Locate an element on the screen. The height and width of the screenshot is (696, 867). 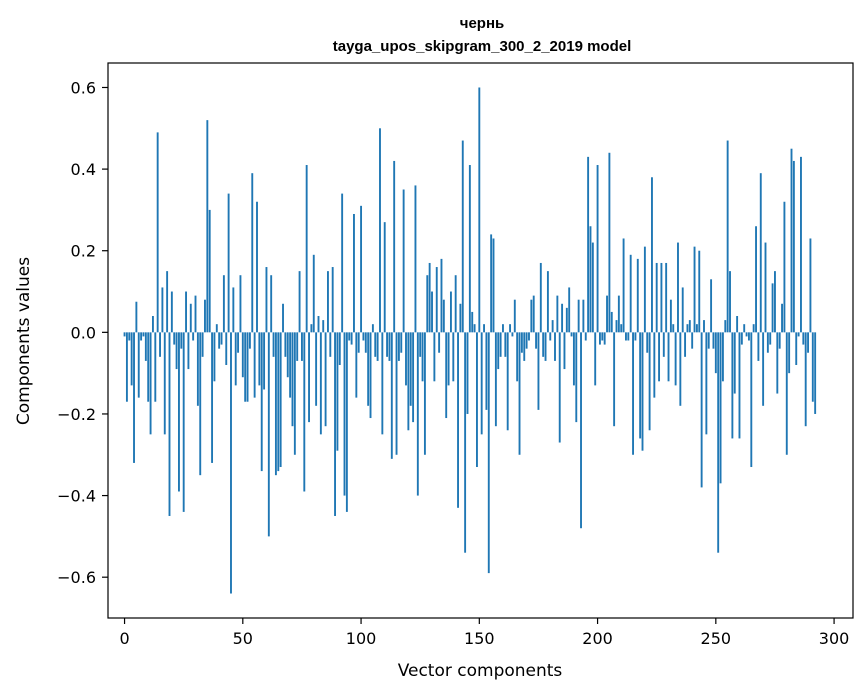
x-tick-label: 100 is located at coordinates (361, 638).